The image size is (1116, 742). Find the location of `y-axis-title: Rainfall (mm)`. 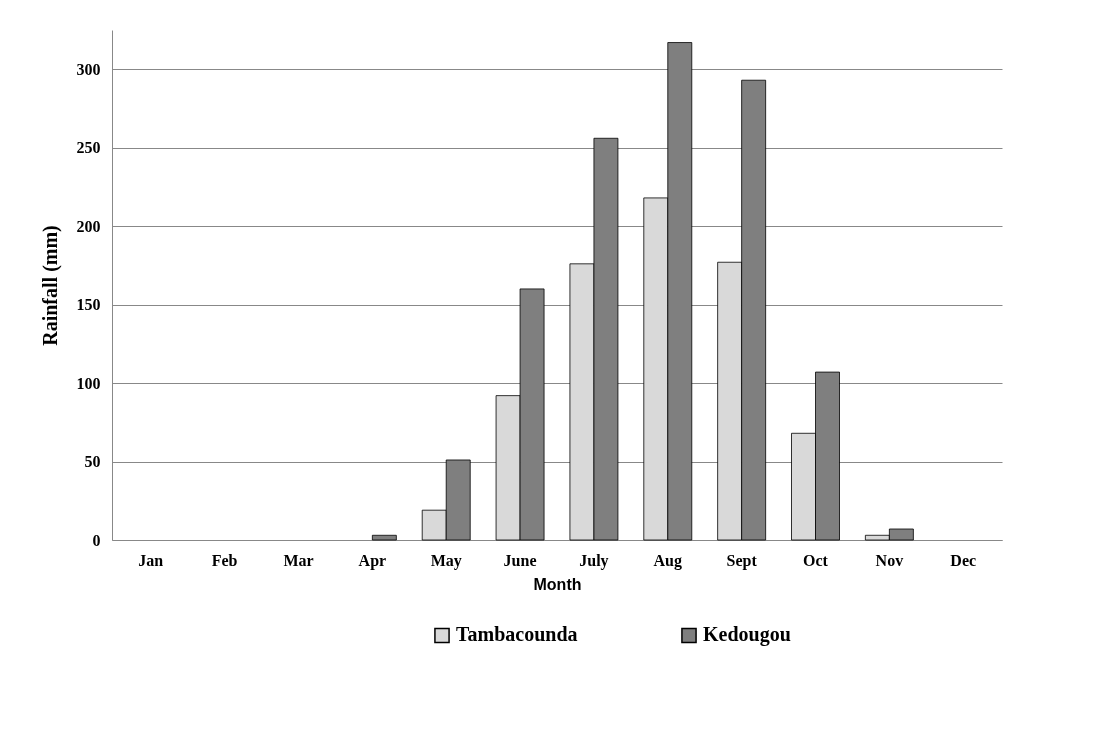

y-axis-title: Rainfall (mm) is located at coordinates (50, 285).